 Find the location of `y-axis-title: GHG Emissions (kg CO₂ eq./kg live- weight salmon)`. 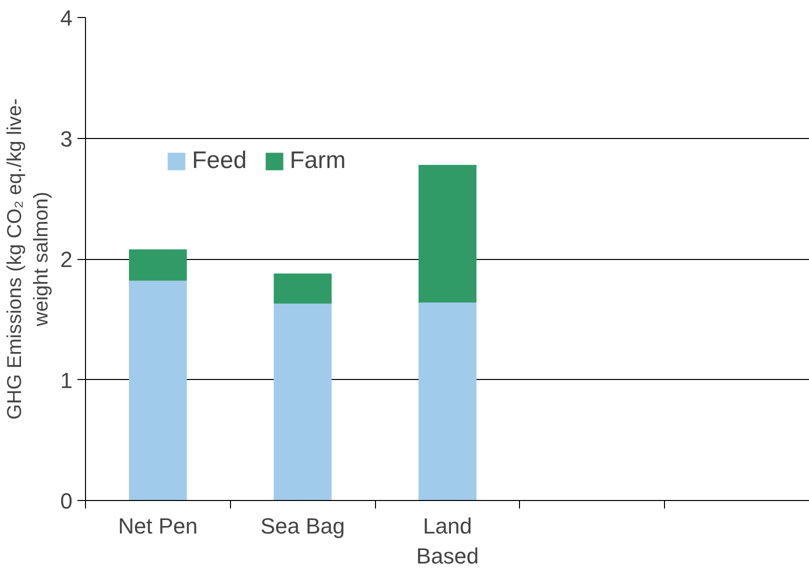

y-axis-title: GHG Emissions (kg CO₂ eq./kg live- weight salmon) is located at coordinates (28, 259).